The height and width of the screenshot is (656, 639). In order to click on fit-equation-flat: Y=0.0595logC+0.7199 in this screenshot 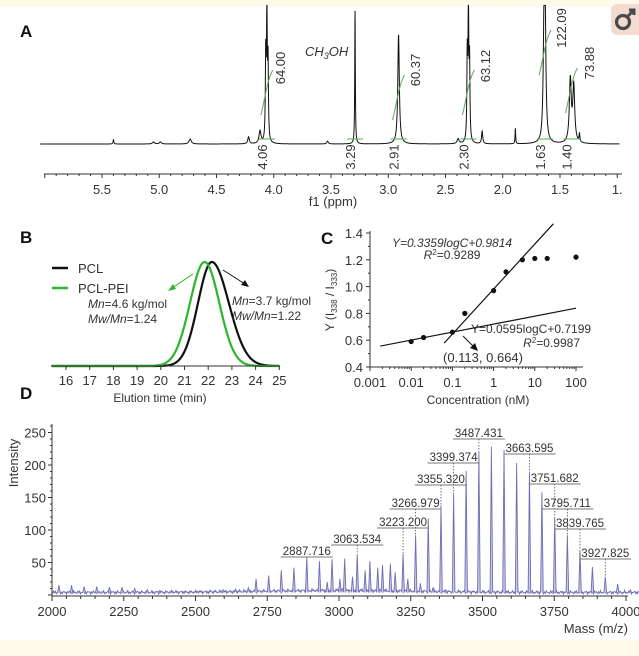, I will do `click(531, 329)`.